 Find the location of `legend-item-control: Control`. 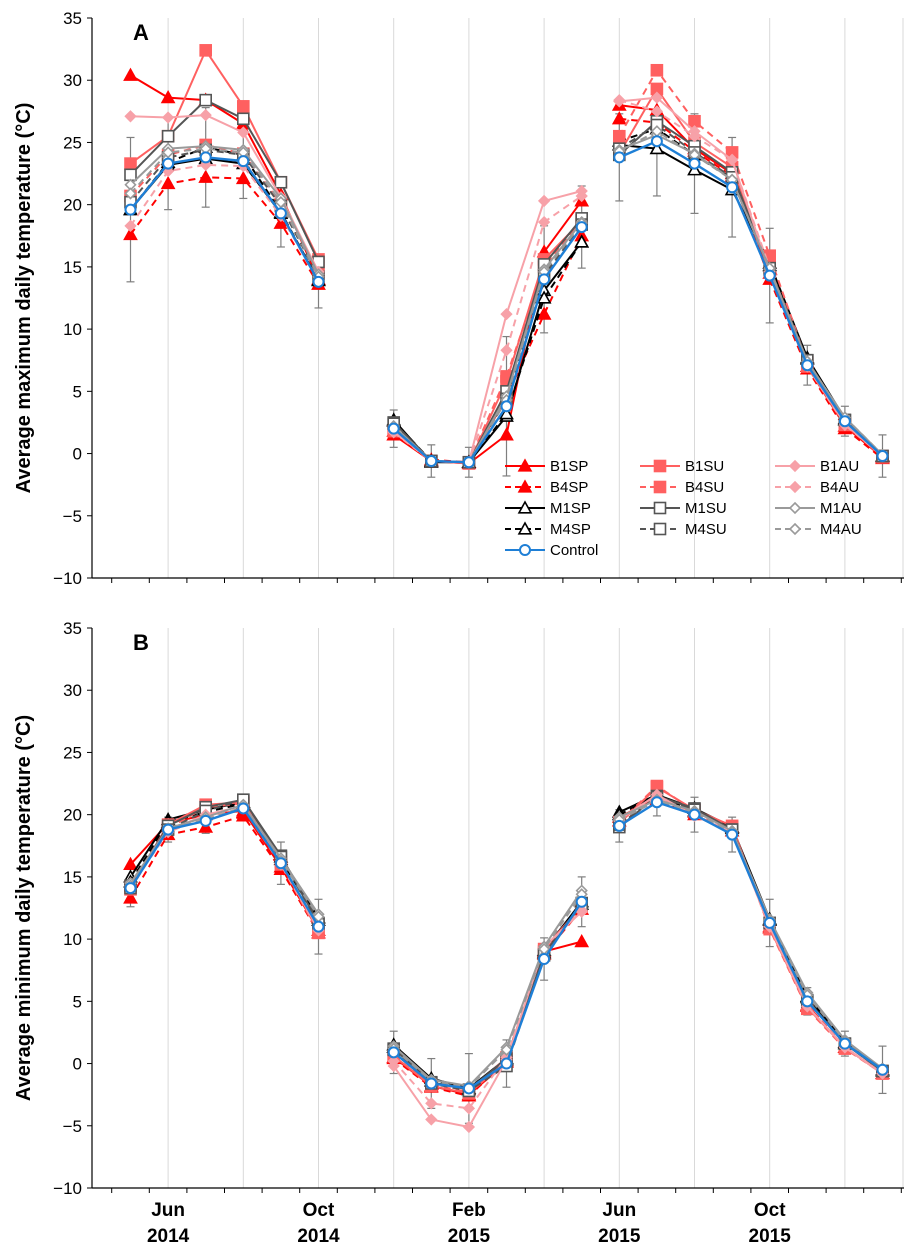

legend-item-control: Control is located at coordinates (551, 550).